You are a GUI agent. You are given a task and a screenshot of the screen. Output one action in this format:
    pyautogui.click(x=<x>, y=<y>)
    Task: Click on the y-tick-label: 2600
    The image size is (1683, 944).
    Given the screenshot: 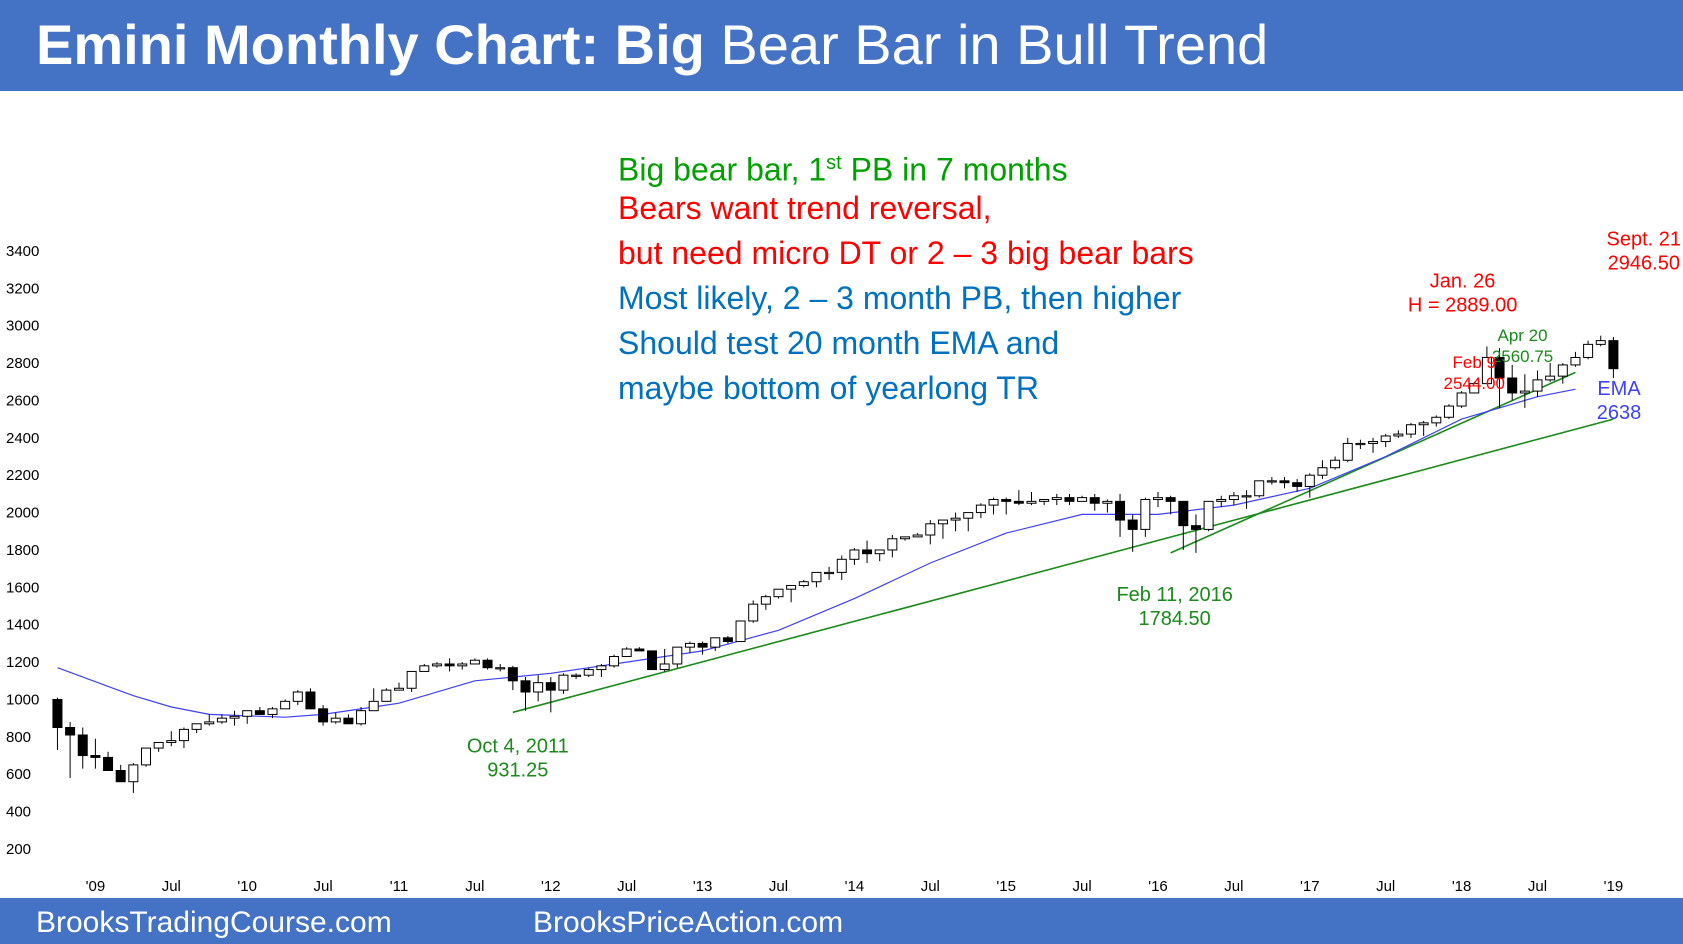 What is the action you would take?
    pyautogui.click(x=22, y=400)
    